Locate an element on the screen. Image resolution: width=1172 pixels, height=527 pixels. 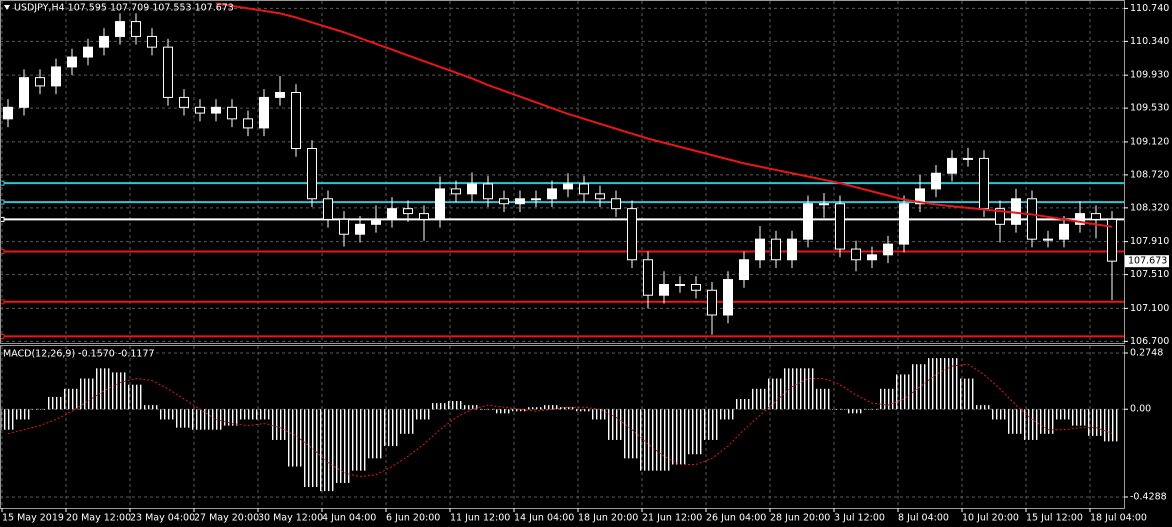
y-tick-label: 110.740 is located at coordinates (1149, 8).